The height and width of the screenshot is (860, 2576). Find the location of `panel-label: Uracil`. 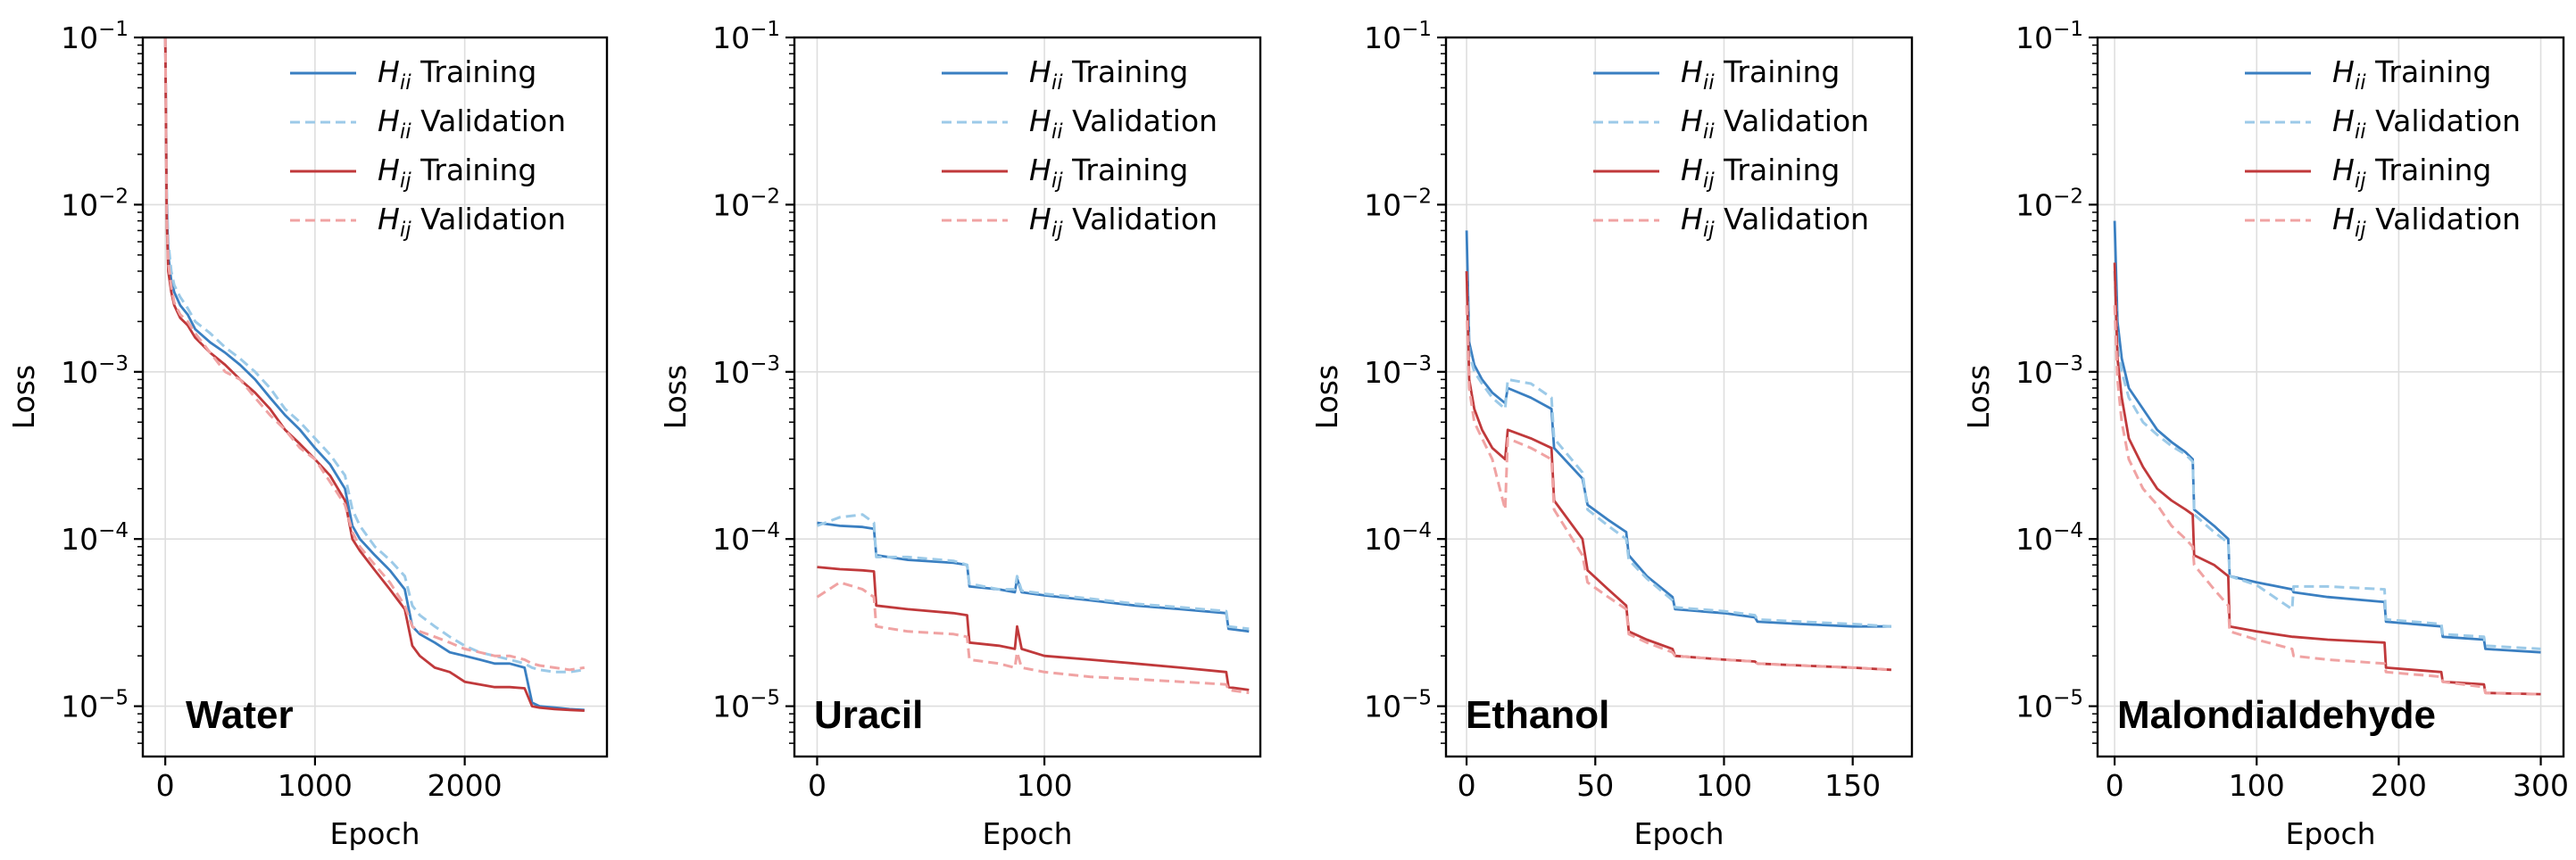

panel-label: Uracil is located at coordinates (869, 715).